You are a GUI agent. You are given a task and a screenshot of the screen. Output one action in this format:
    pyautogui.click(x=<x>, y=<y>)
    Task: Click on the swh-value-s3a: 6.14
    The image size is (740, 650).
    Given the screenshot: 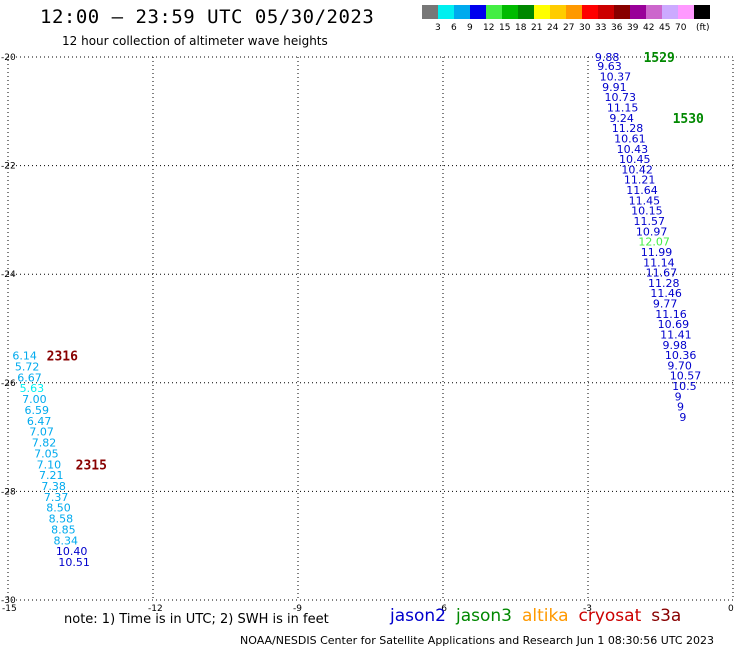 What is the action you would take?
    pyautogui.click(x=24, y=356)
    